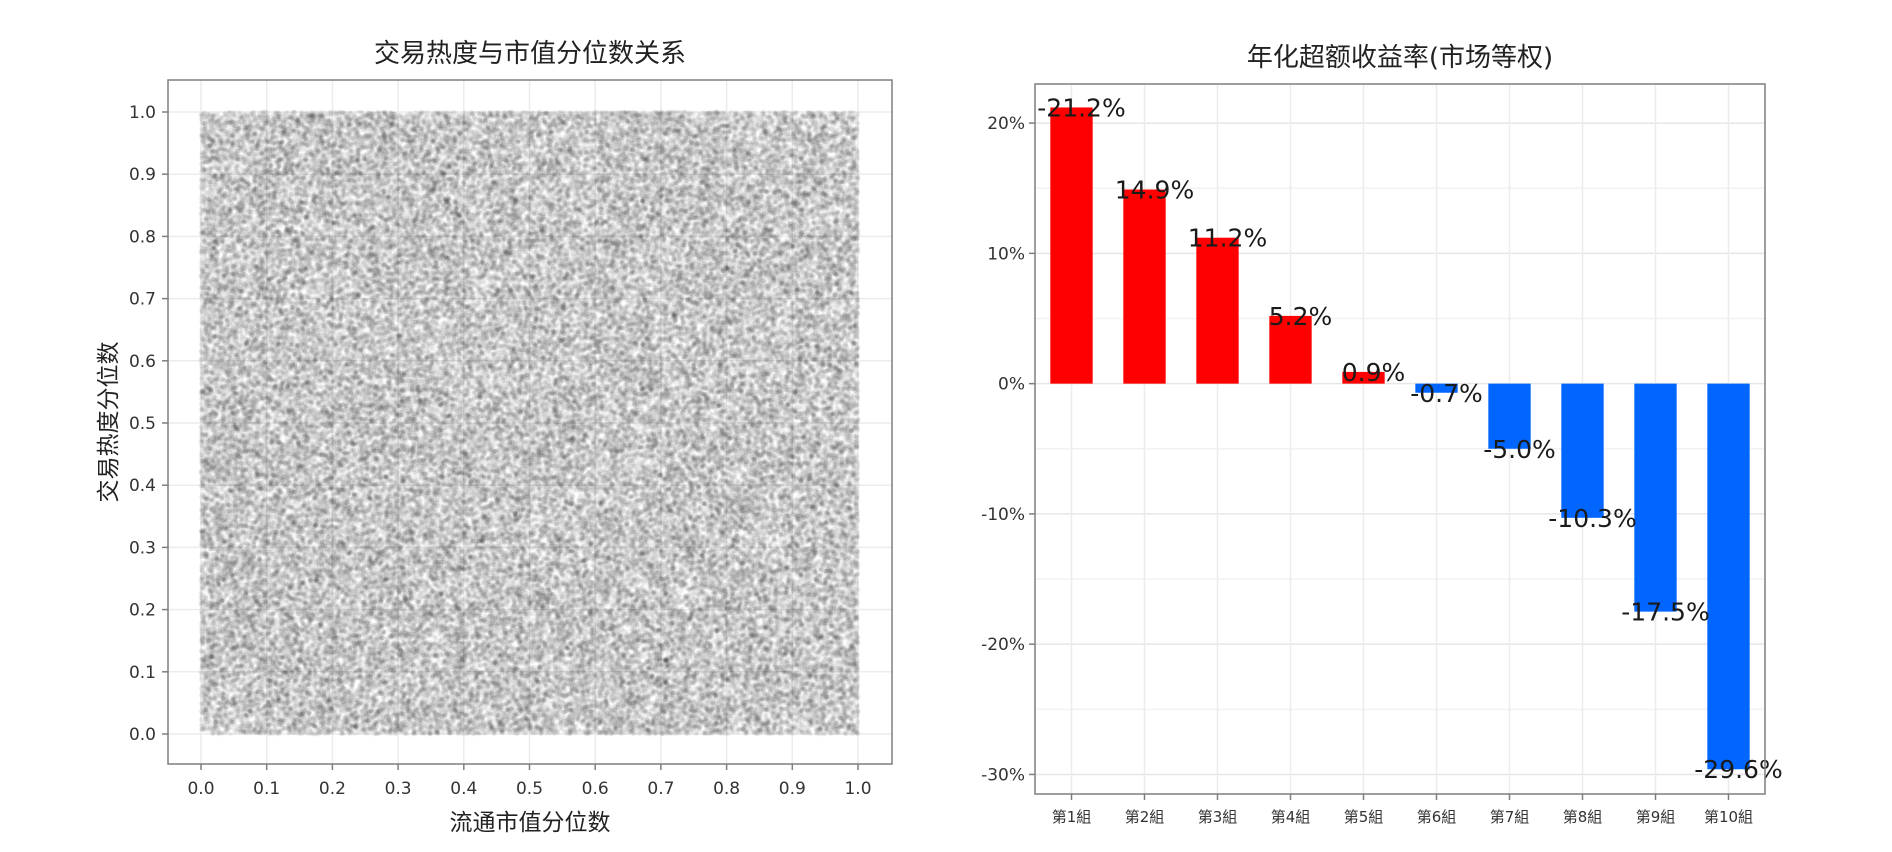  I want to click on scatter-x-tick-label: 0.5, so click(529, 789).